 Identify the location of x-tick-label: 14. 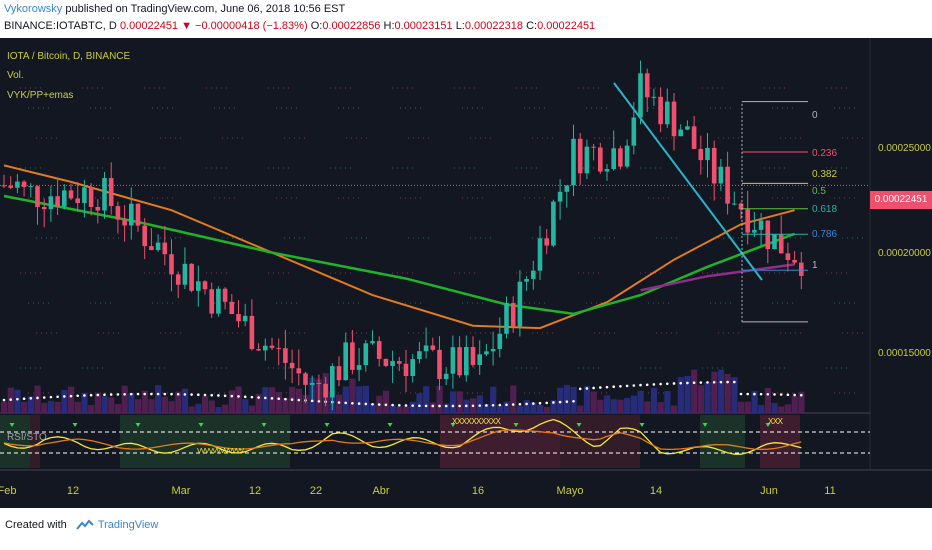
(656, 491).